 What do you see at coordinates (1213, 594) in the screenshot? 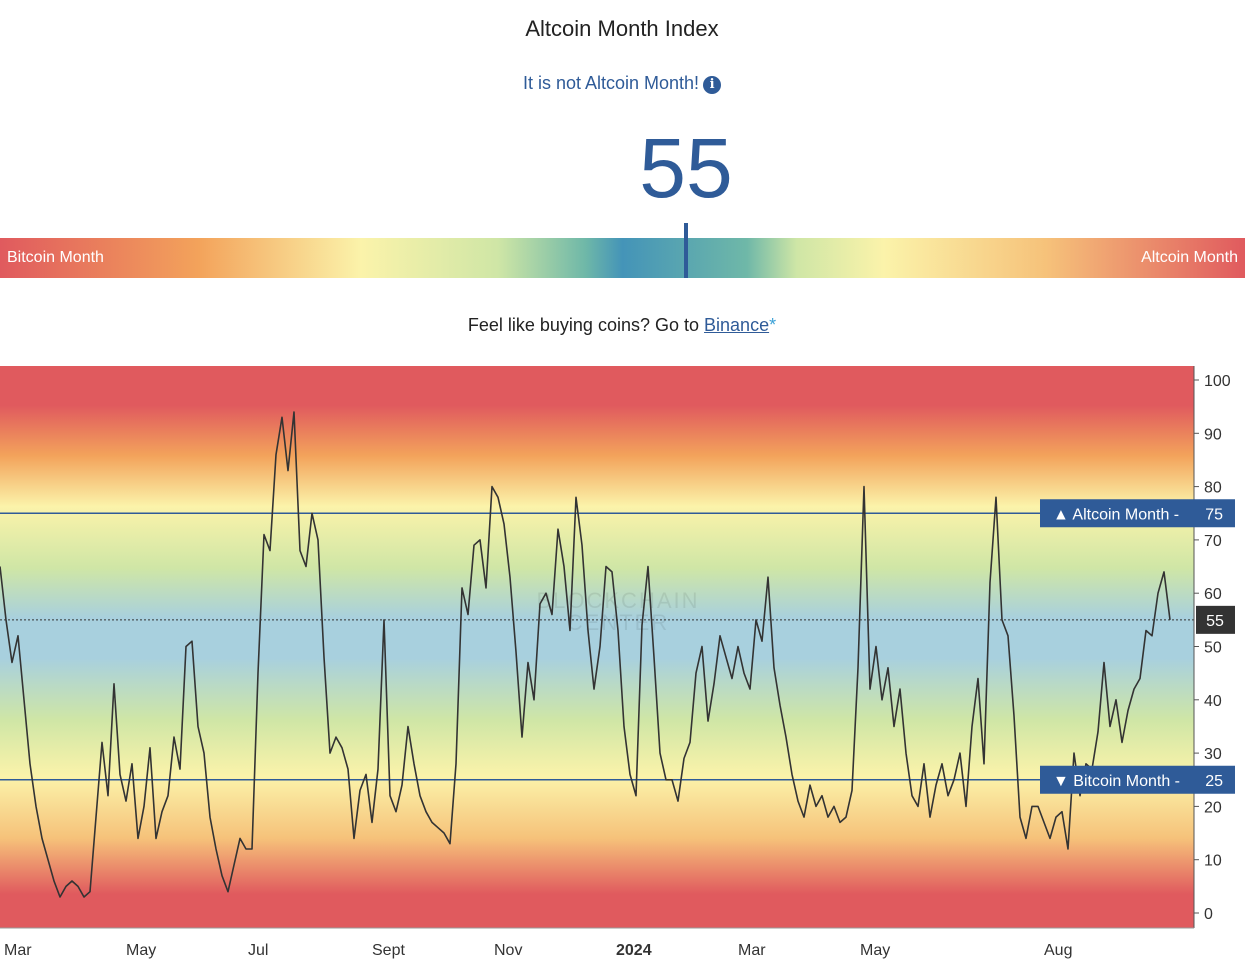
I see `y-tick-label: 60` at bounding box center [1213, 594].